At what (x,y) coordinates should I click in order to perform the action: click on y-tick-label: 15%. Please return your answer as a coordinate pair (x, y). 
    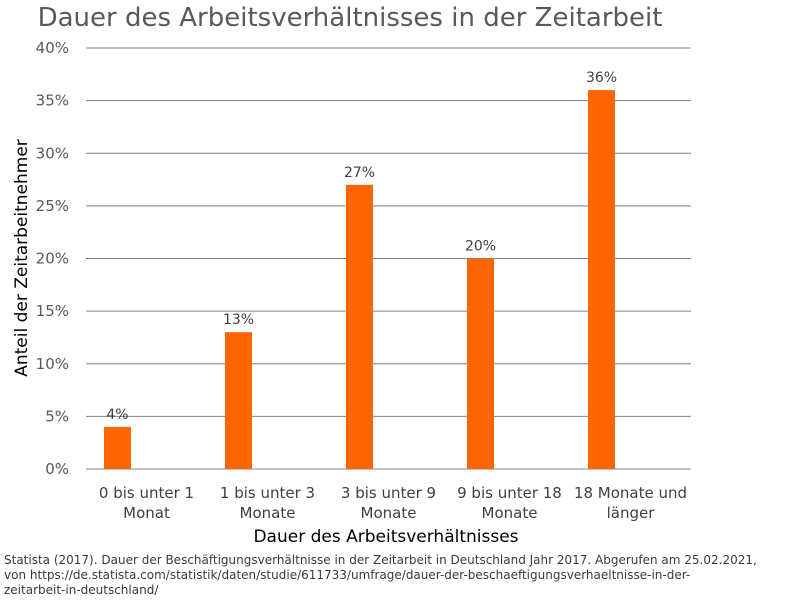
    Looking at the image, I should click on (52, 311).